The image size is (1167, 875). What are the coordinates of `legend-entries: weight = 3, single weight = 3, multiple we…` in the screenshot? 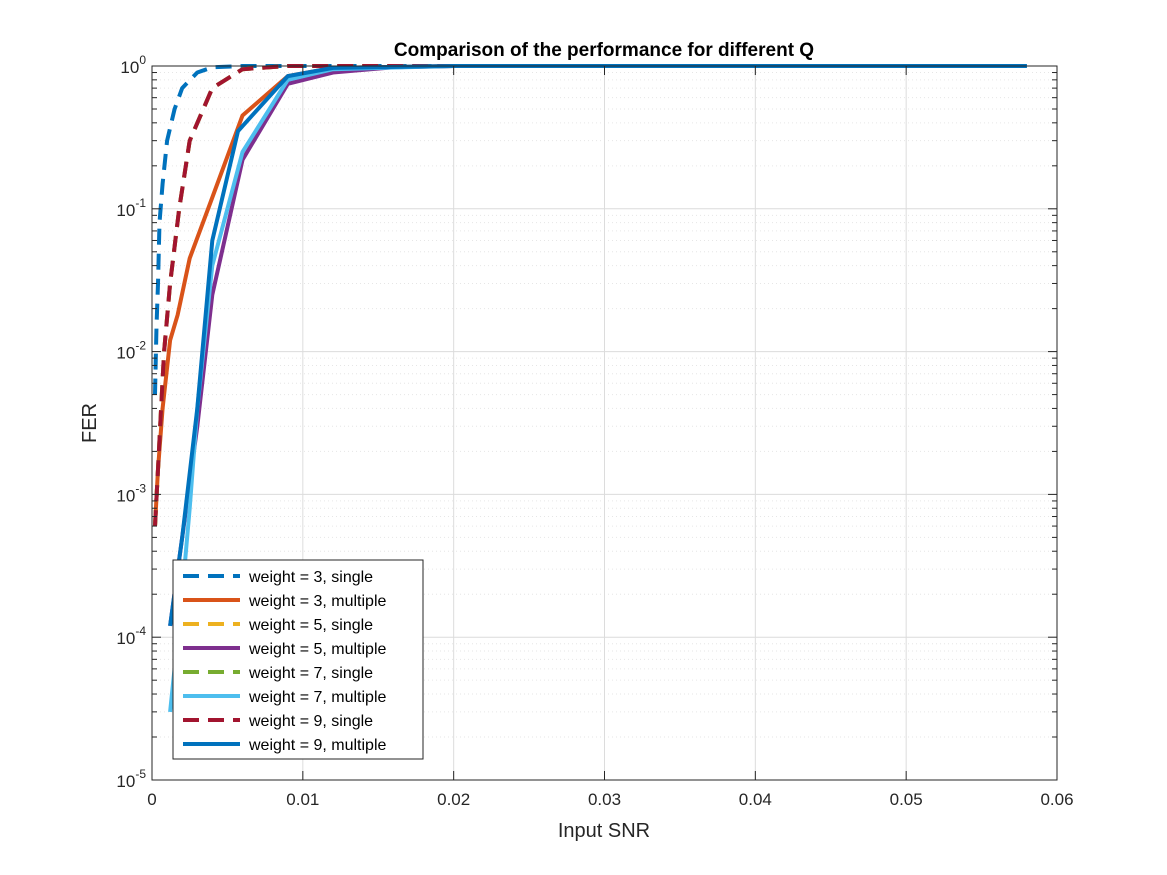 It's located at (285, 661).